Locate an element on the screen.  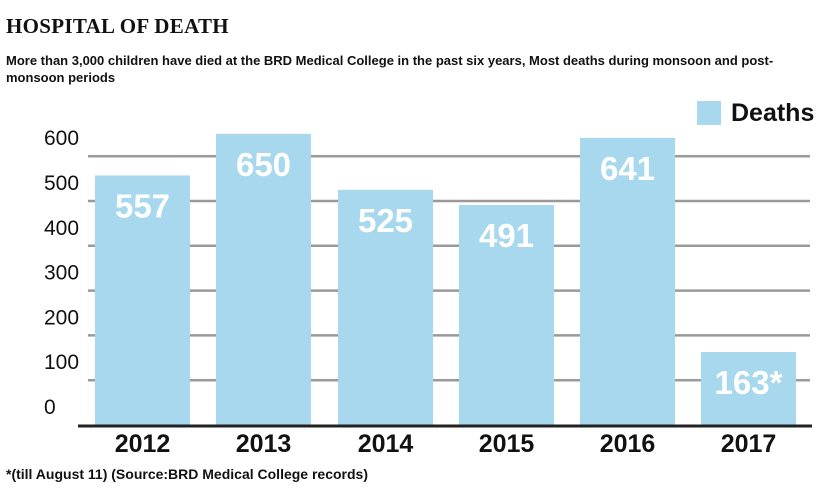
data-label-2014: 525 is located at coordinates (385, 220).